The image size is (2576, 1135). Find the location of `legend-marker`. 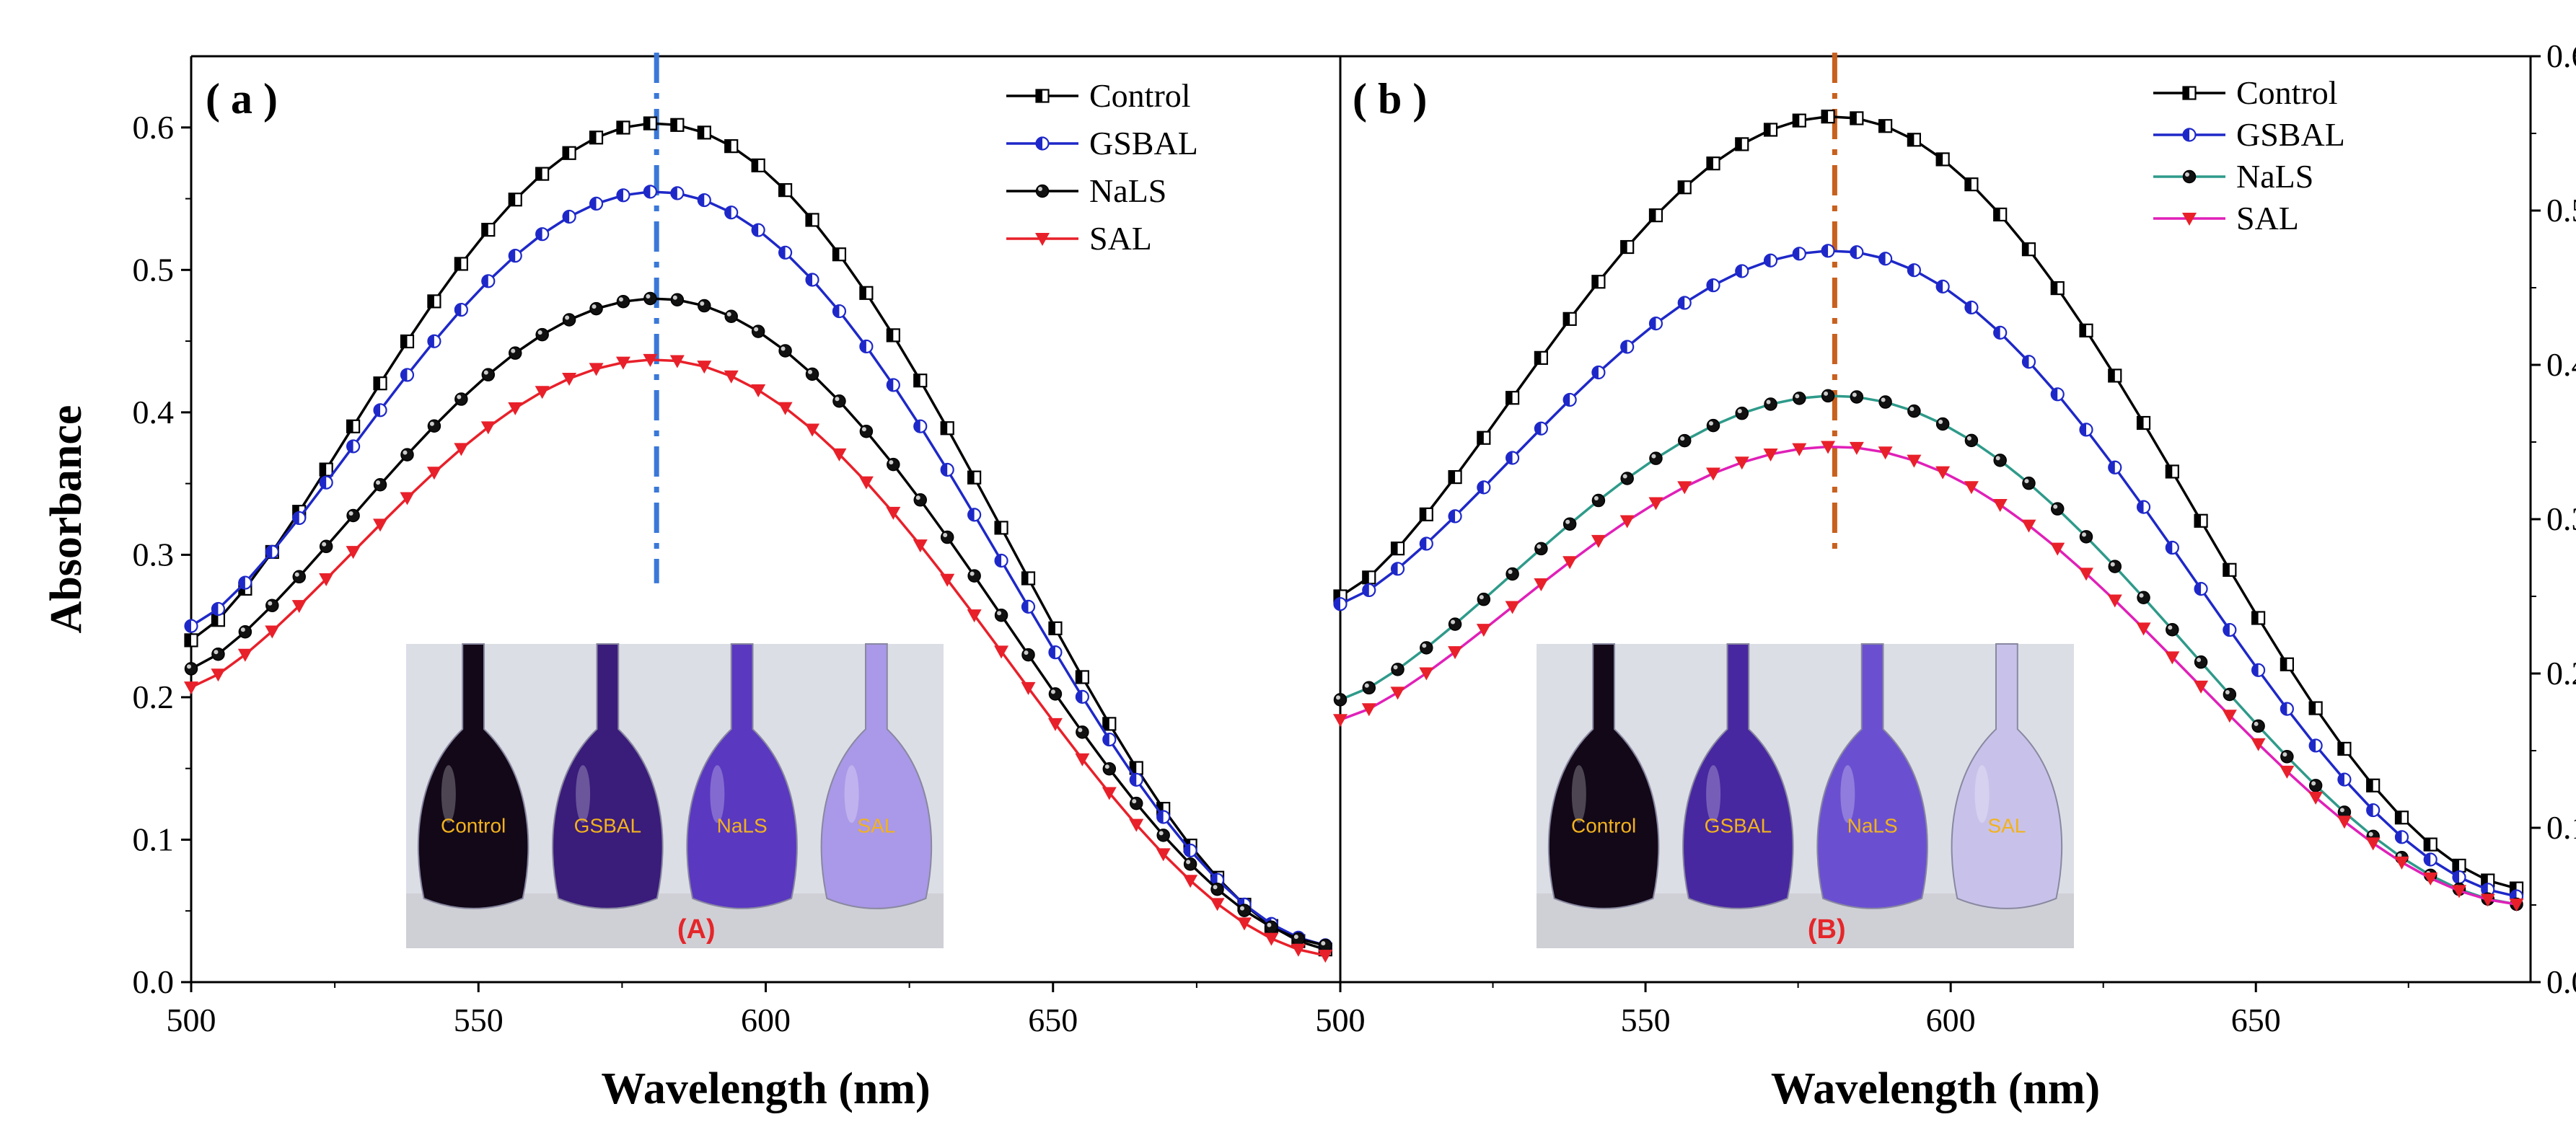

legend-marker is located at coordinates (2189, 219).